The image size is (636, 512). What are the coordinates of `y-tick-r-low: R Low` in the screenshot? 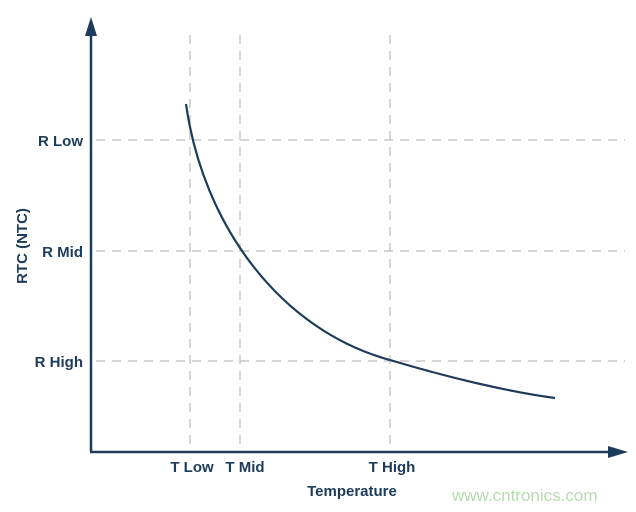 It's located at (60, 141).